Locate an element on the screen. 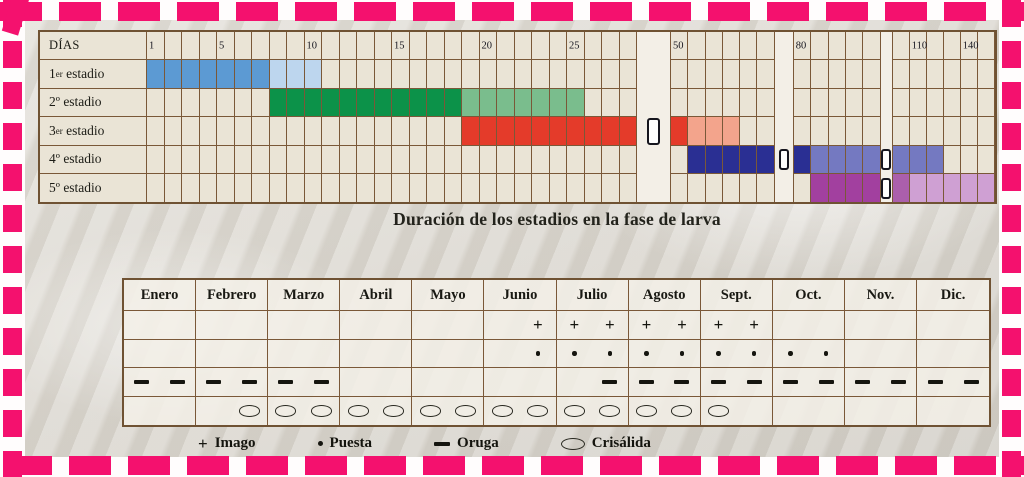 This screenshot has width=1024, height=477. month-header-cell: Junio is located at coordinates (520, 295).